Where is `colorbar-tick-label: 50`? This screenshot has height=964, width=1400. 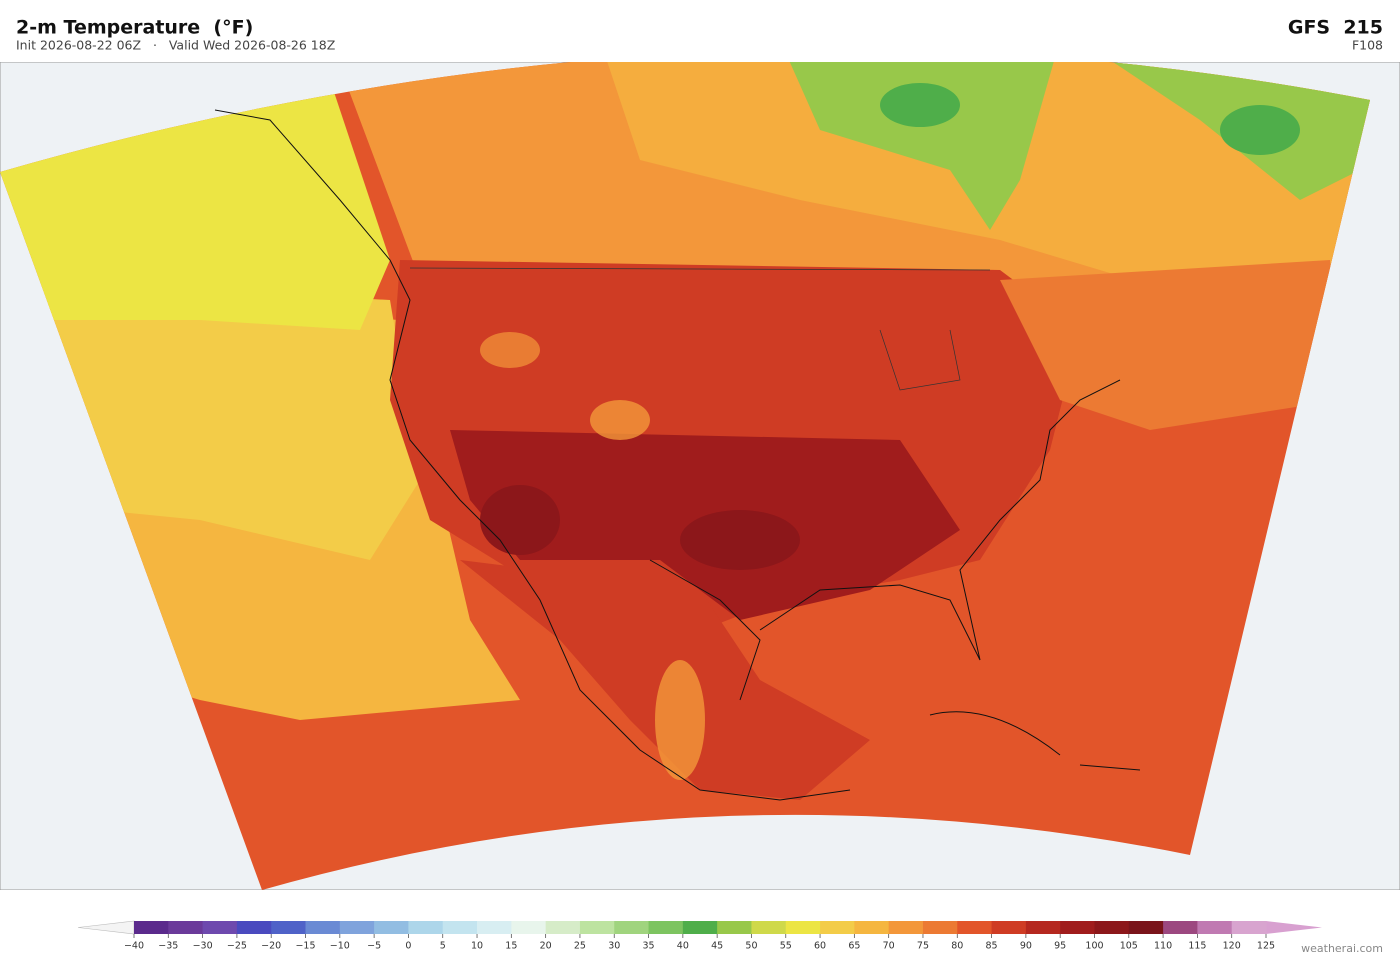
colorbar-tick-label: 50 is located at coordinates (751, 946).